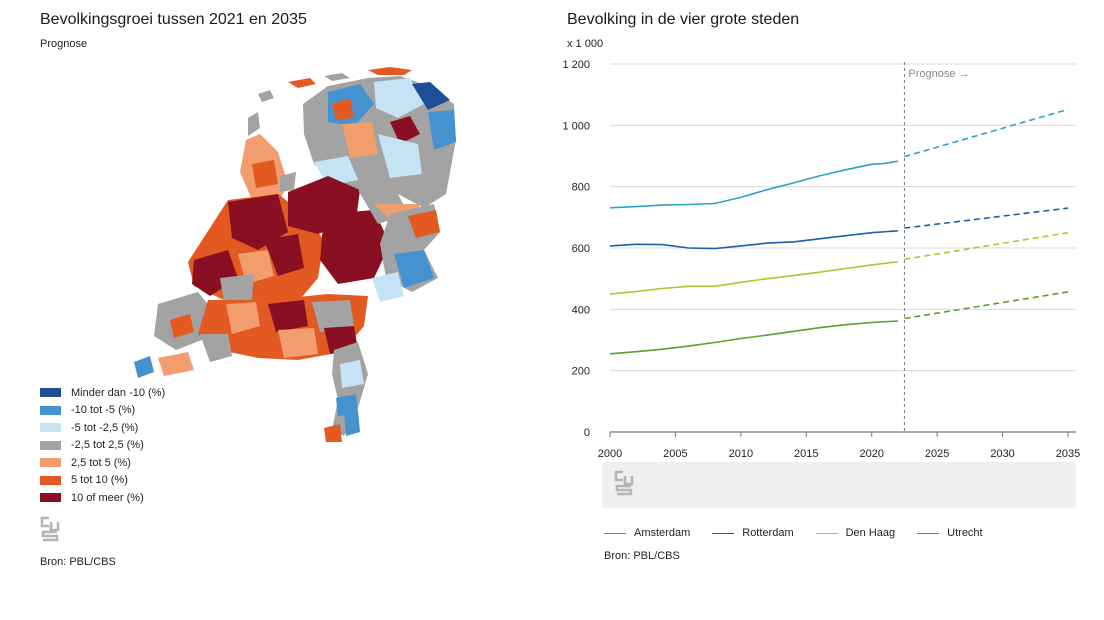 This screenshot has width=1104, height=620. I want to click on legend-label: 2,5 tot 5 (%), so click(101, 462).